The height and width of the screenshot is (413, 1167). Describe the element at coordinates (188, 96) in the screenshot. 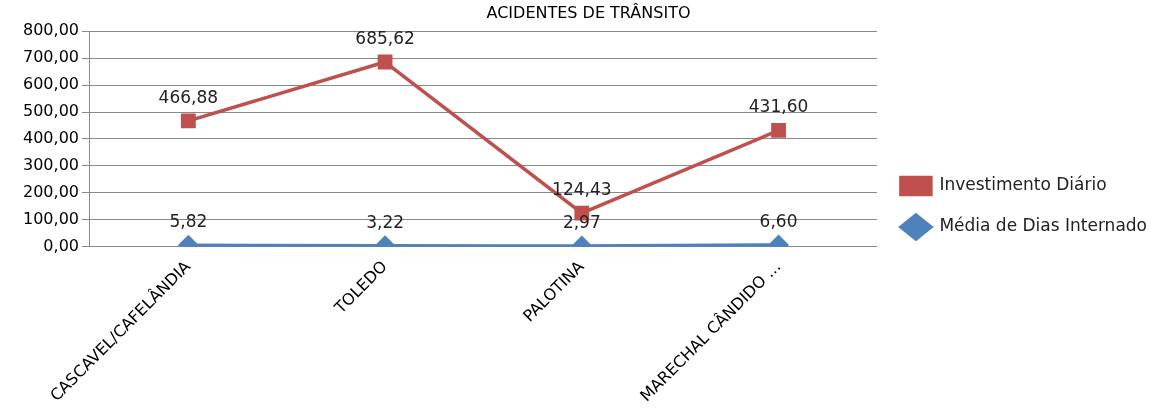

I see `data-label: 466,88` at that location.